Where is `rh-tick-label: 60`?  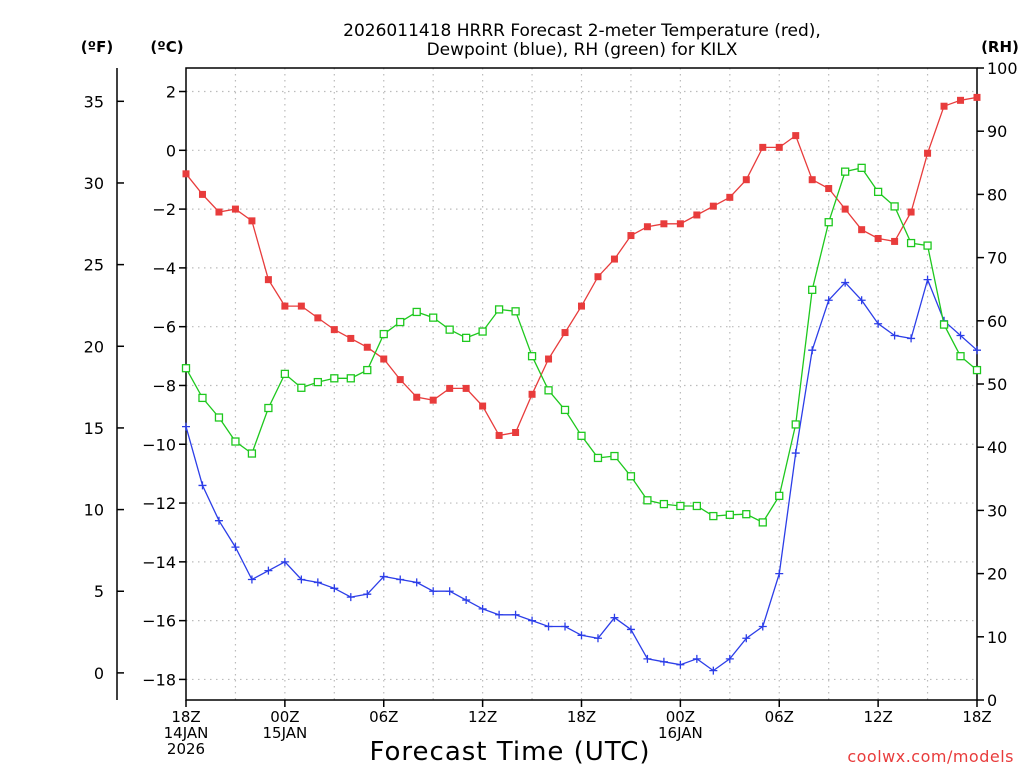
rh-tick-label: 60 is located at coordinates (997, 321).